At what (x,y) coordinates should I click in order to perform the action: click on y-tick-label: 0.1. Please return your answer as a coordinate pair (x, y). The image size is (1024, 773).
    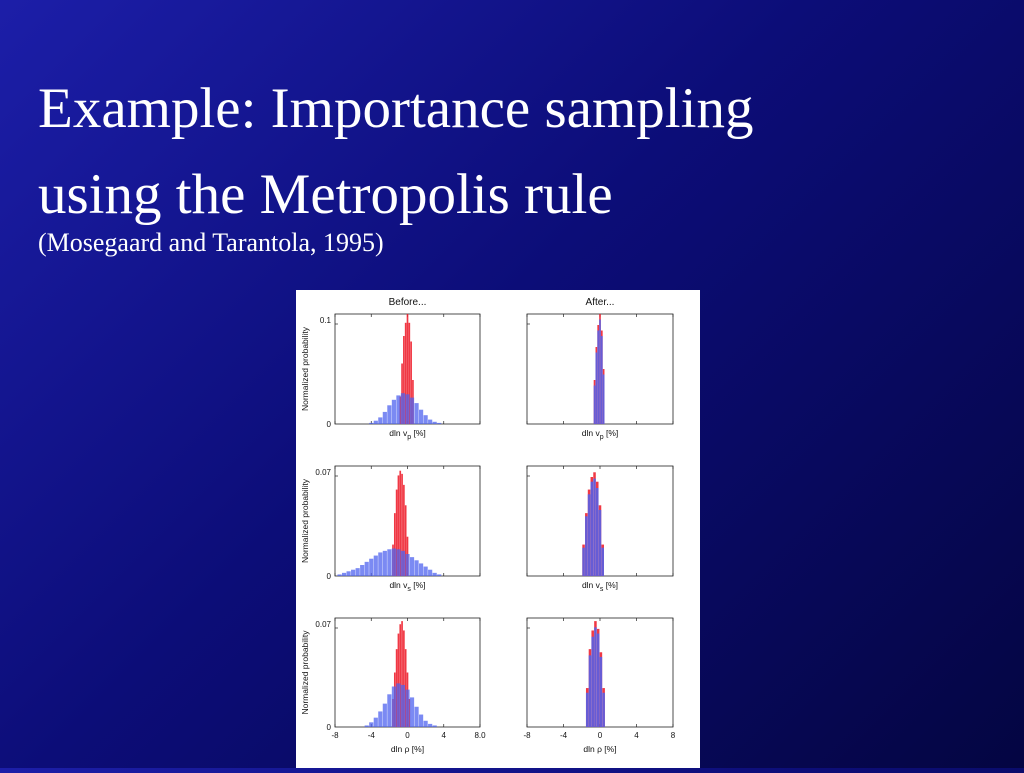
    Looking at the image, I should click on (326, 320).